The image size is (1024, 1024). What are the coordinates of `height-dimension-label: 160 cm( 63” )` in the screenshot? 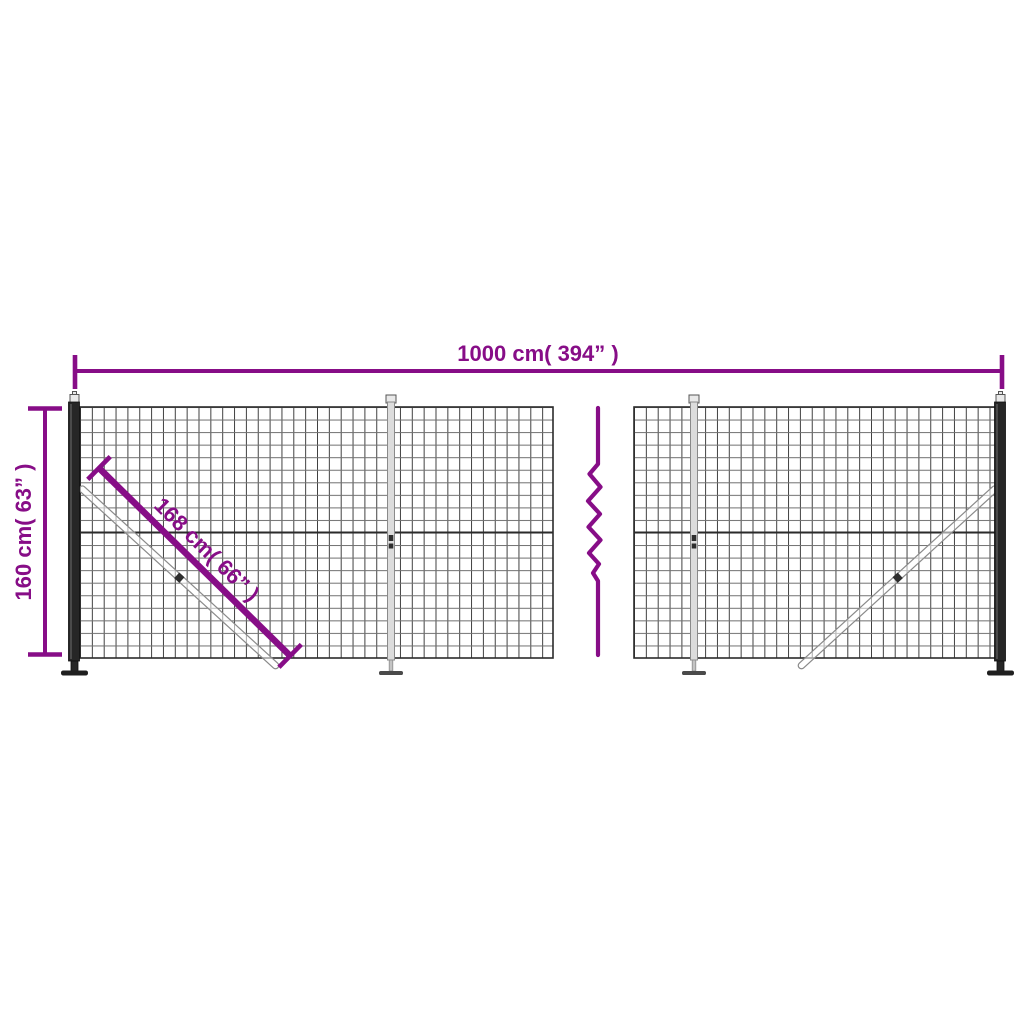 It's located at (23, 532).